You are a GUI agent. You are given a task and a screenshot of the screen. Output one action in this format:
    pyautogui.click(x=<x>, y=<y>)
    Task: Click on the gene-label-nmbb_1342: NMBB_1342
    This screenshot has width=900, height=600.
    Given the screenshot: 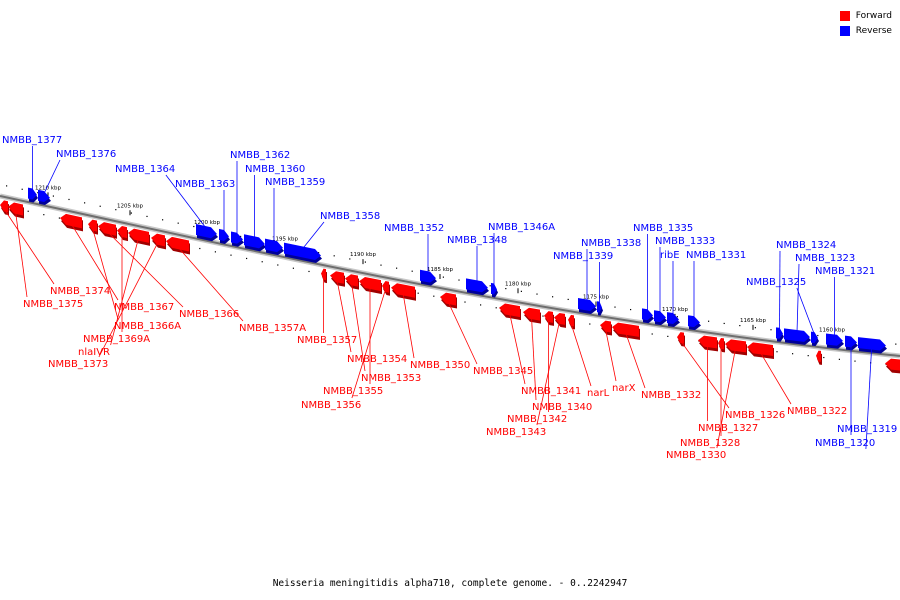 What is the action you would take?
    pyautogui.click(x=537, y=419)
    